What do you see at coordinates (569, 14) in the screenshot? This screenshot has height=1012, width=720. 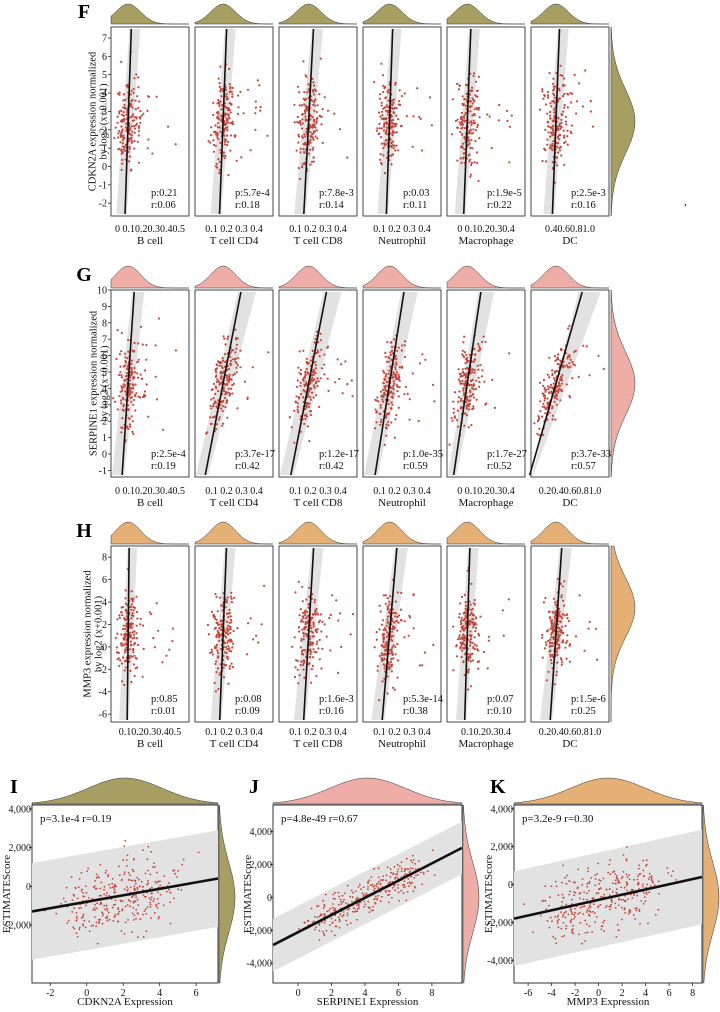 I see `density-top` at bounding box center [569, 14].